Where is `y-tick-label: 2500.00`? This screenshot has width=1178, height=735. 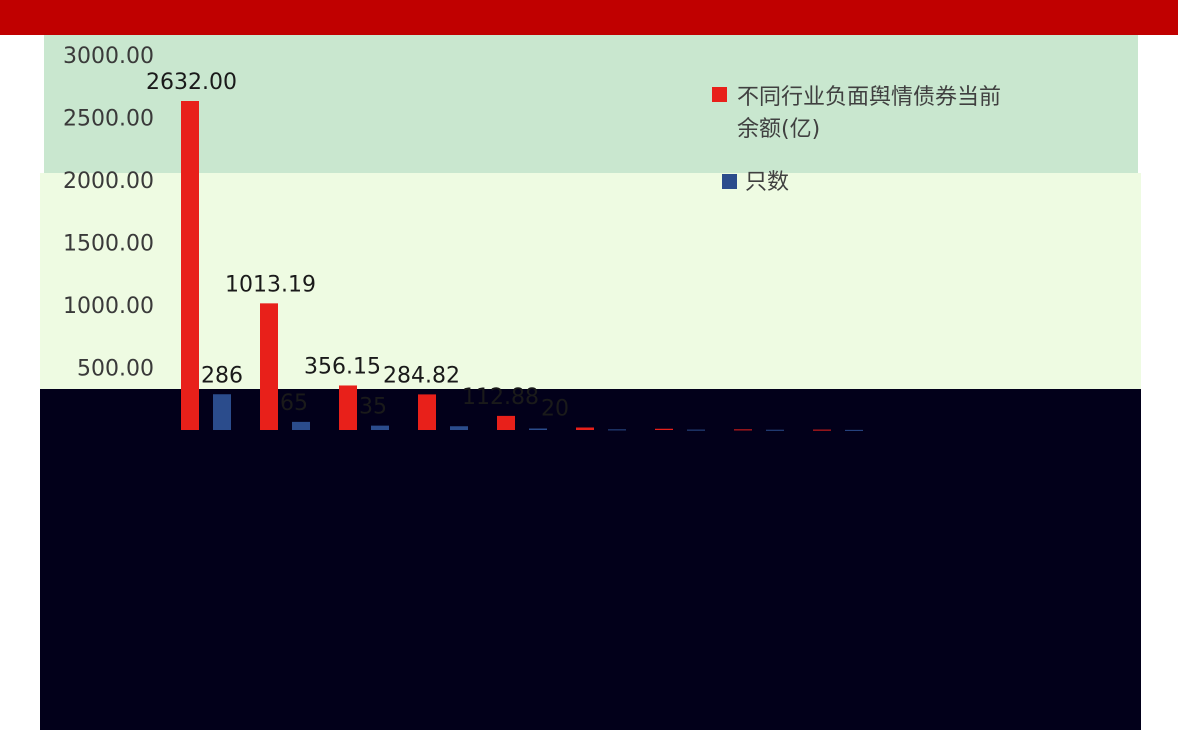
y-tick-label: 2500.00 is located at coordinates (108, 119).